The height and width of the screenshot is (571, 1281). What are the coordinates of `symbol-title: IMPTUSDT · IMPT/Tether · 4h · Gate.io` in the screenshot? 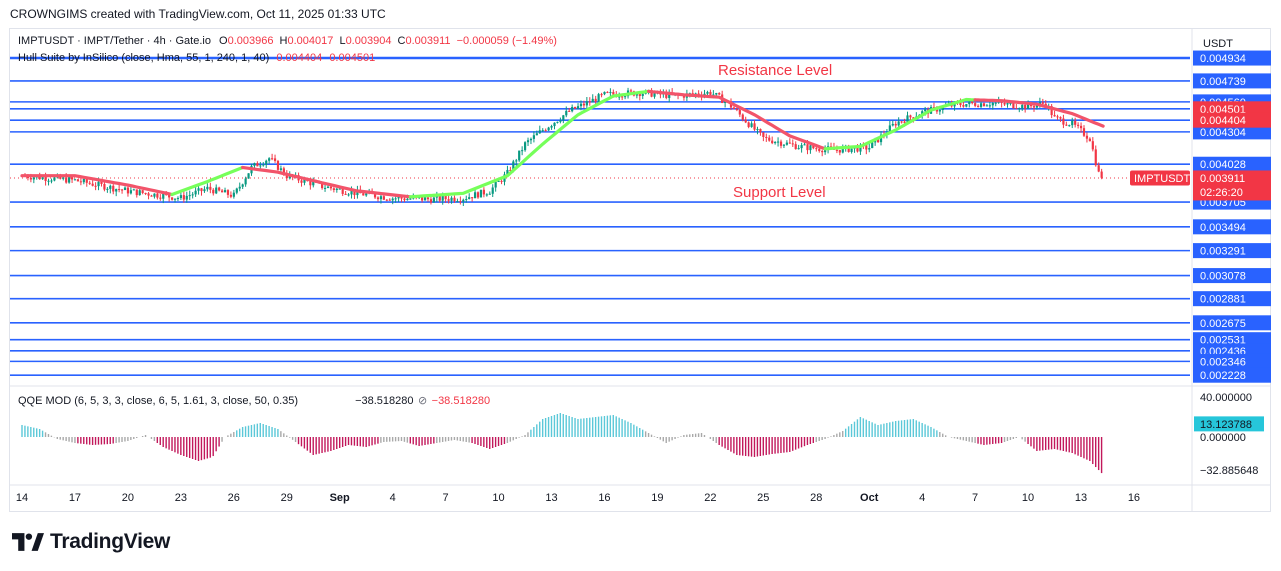 It's located at (114, 41).